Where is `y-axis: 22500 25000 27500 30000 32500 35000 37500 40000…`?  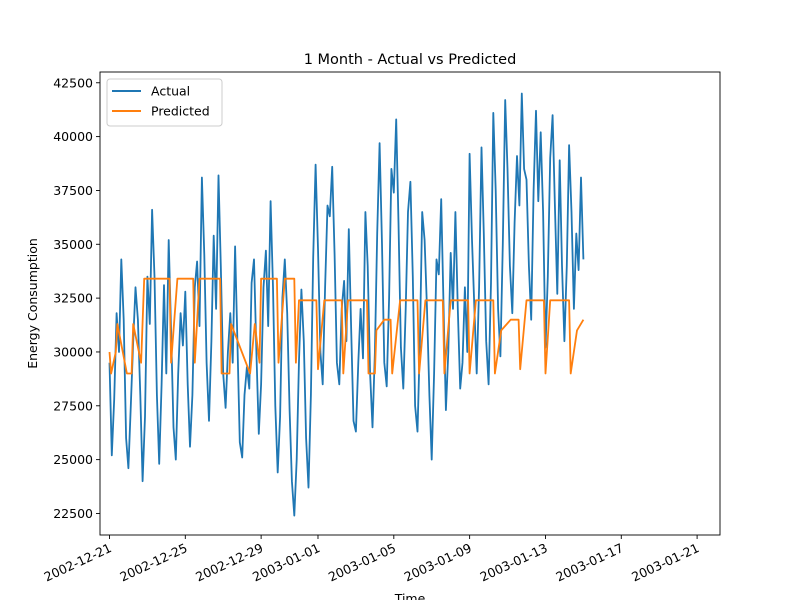 y-axis: 22500 25000 27500 30000 32500 35000 37500 40000… is located at coordinates (76, 298).